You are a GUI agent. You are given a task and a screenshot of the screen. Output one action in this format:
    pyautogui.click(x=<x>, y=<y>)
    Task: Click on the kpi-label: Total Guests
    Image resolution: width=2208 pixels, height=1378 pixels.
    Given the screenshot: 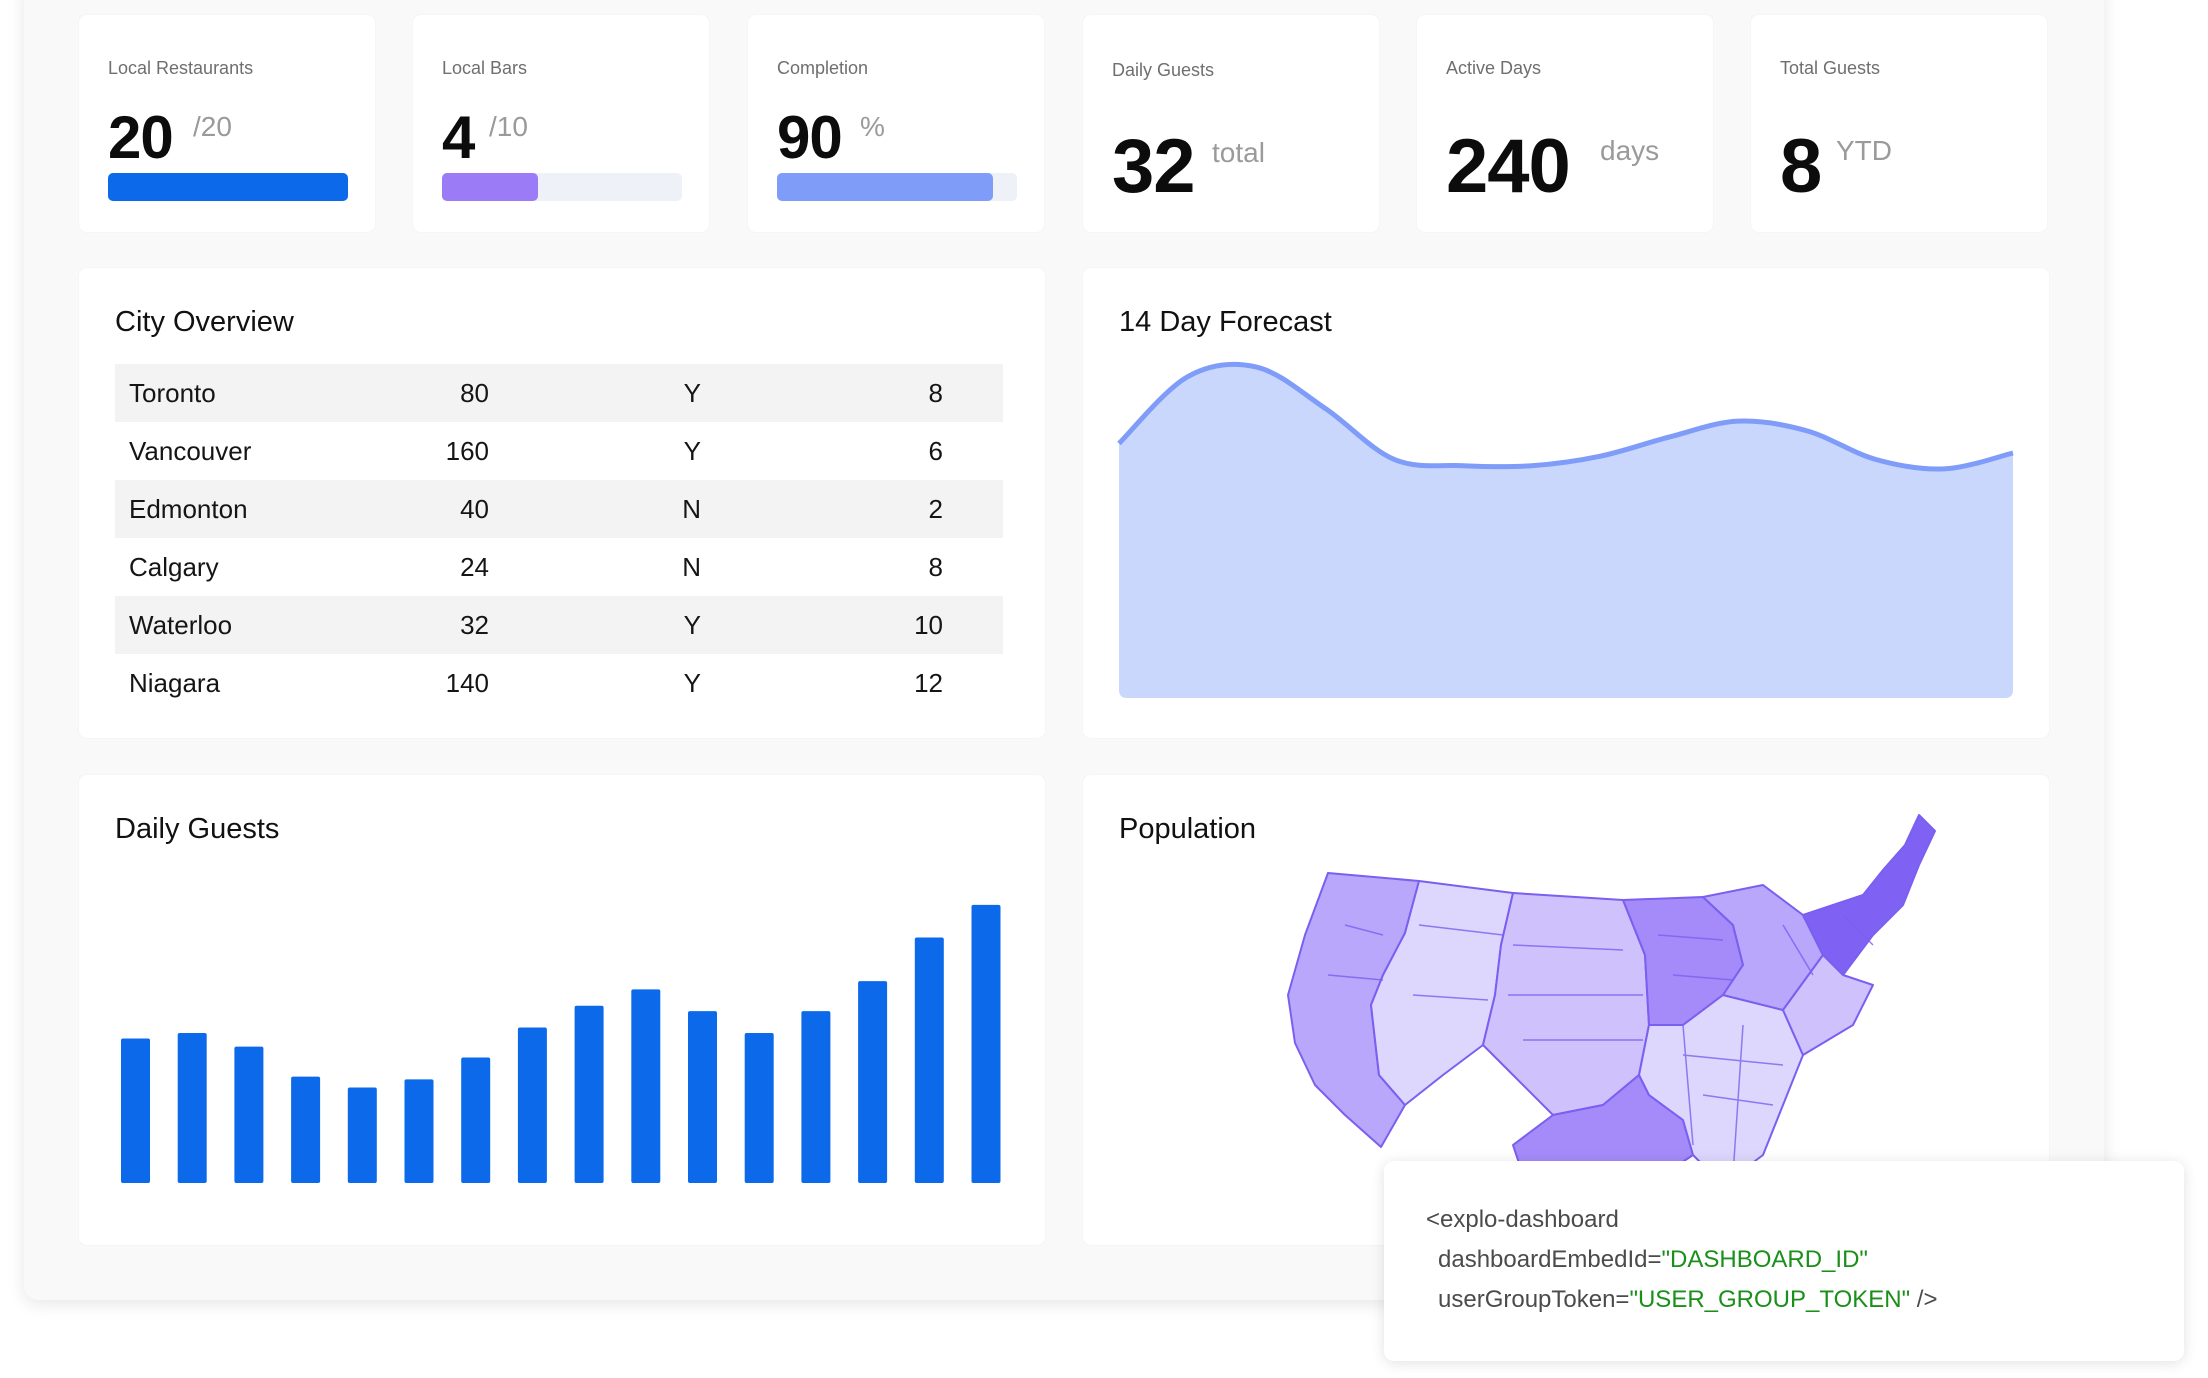 What is the action you would take?
    pyautogui.click(x=1830, y=68)
    